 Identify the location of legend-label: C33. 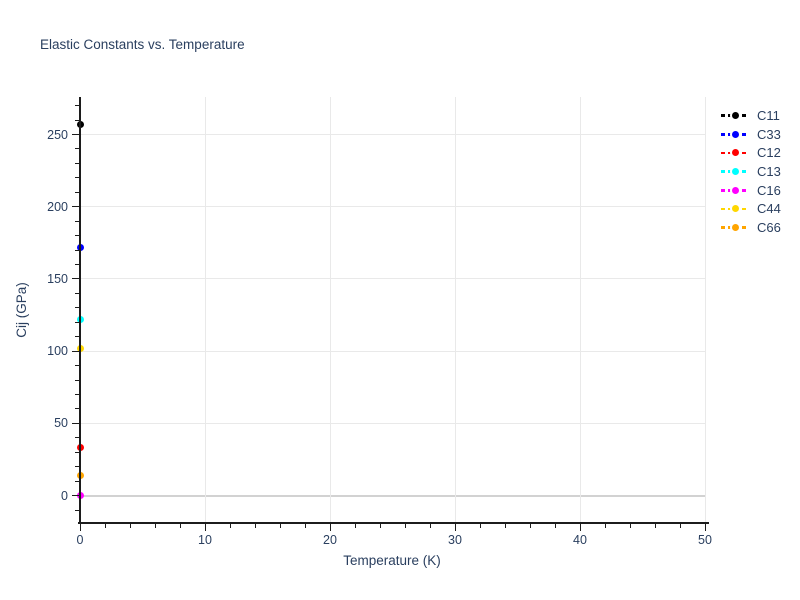
(769, 134).